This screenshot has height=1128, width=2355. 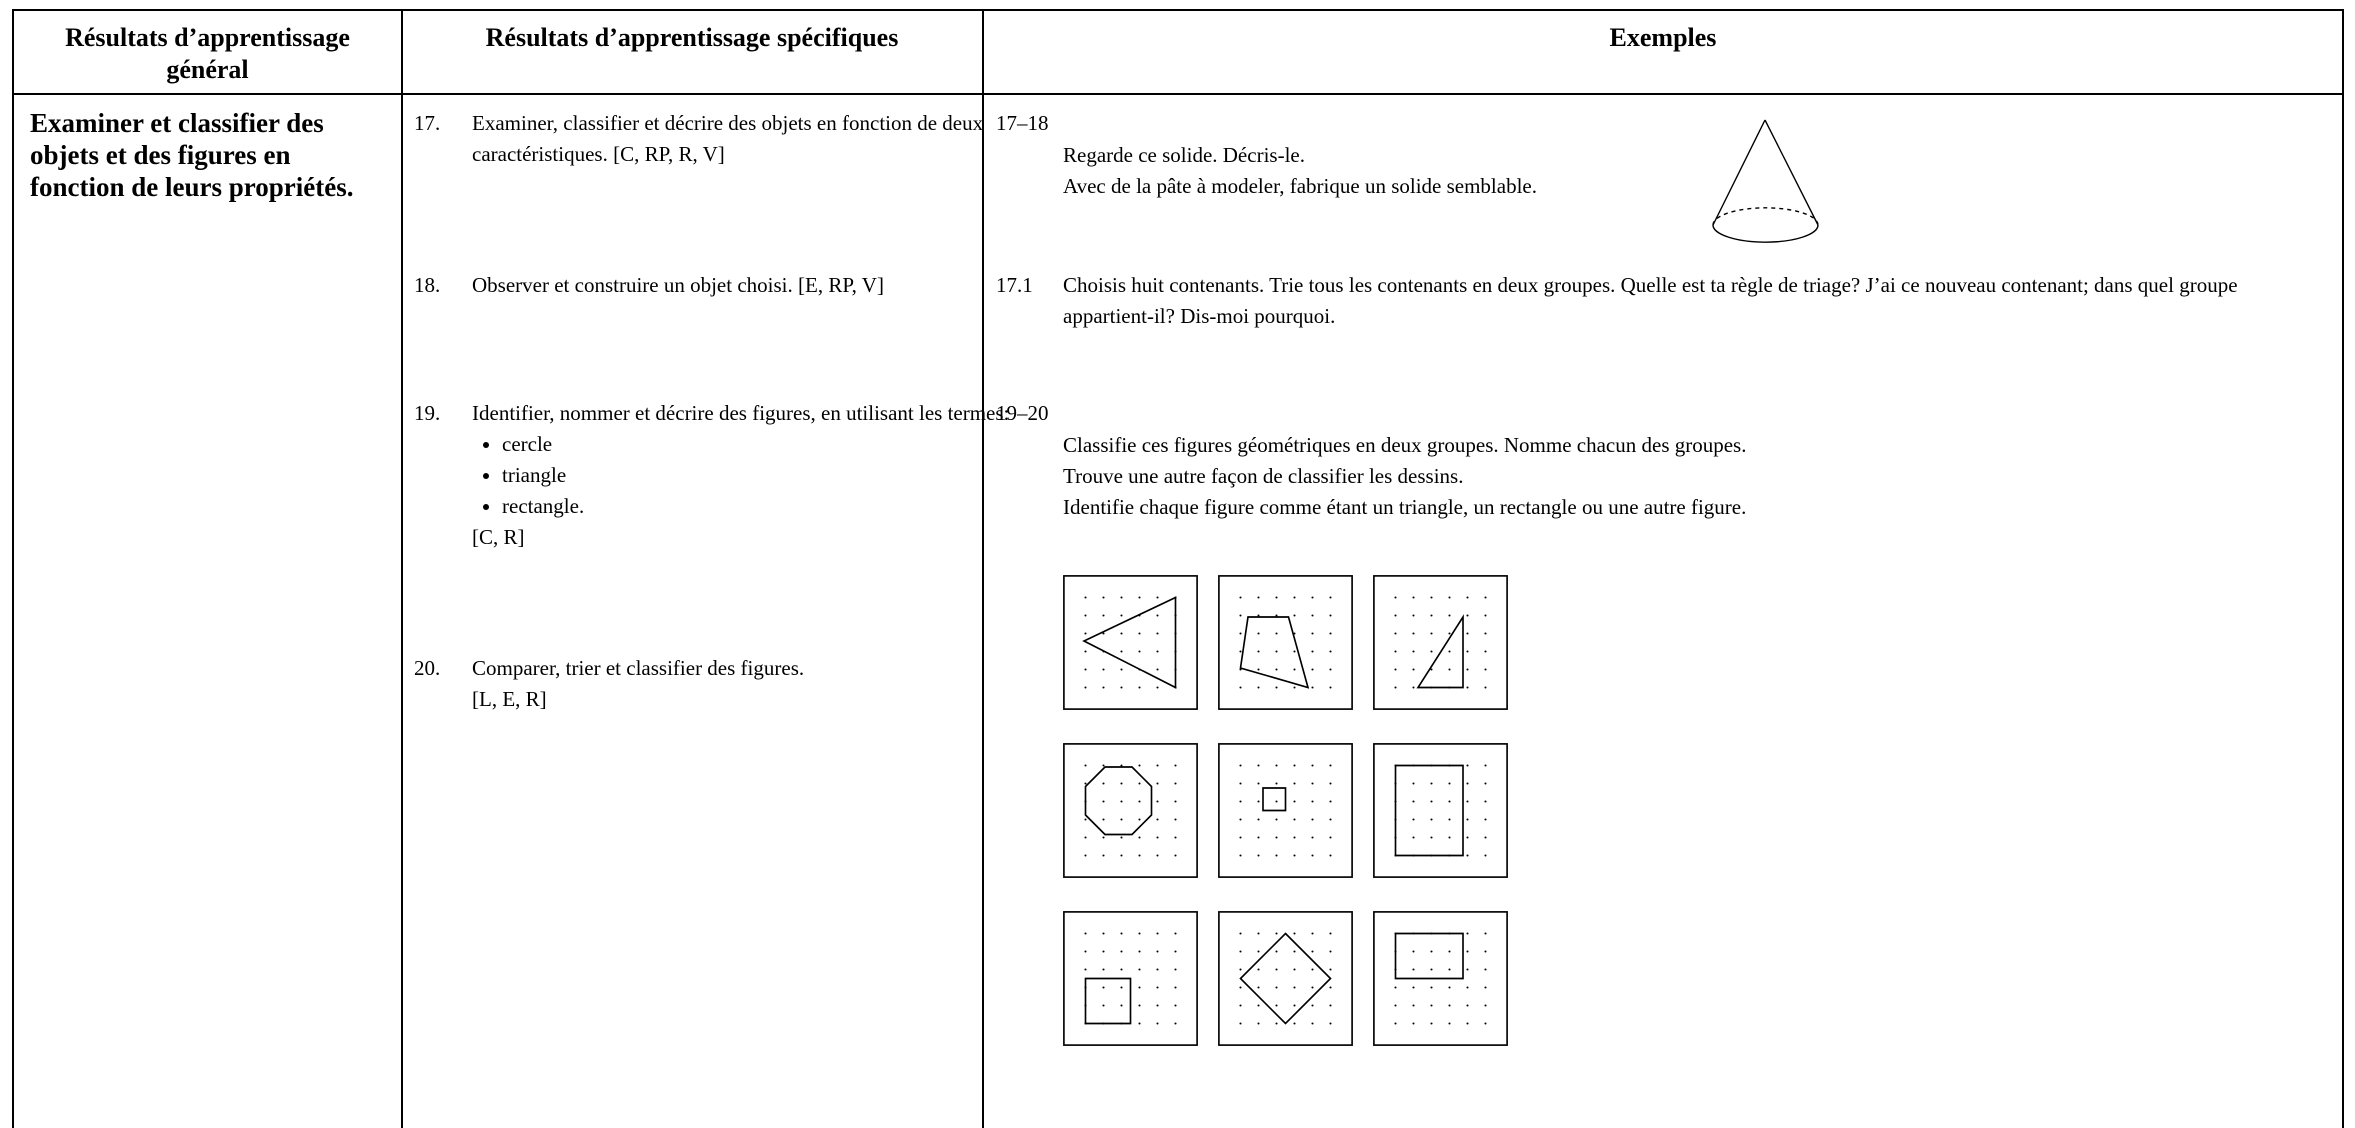 What do you see at coordinates (427, 413) in the screenshot?
I see `outcome-number: 19.` at bounding box center [427, 413].